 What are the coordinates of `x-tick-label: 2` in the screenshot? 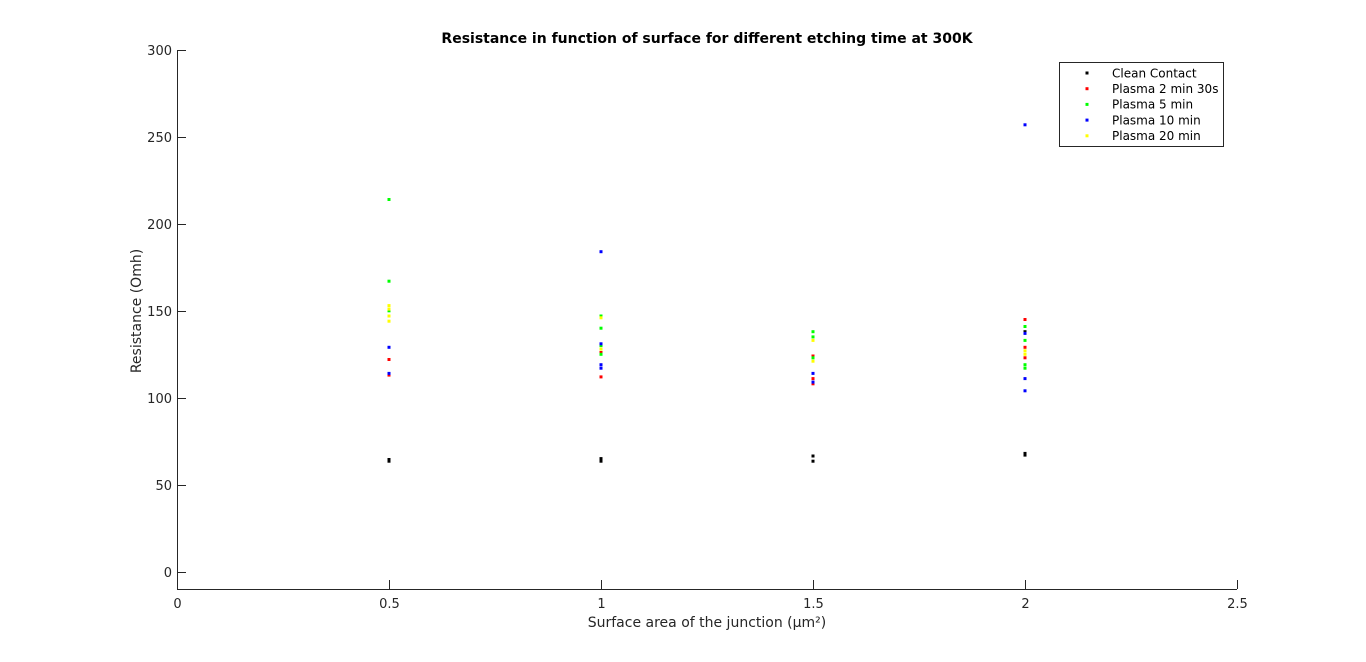 It's located at (1025, 604).